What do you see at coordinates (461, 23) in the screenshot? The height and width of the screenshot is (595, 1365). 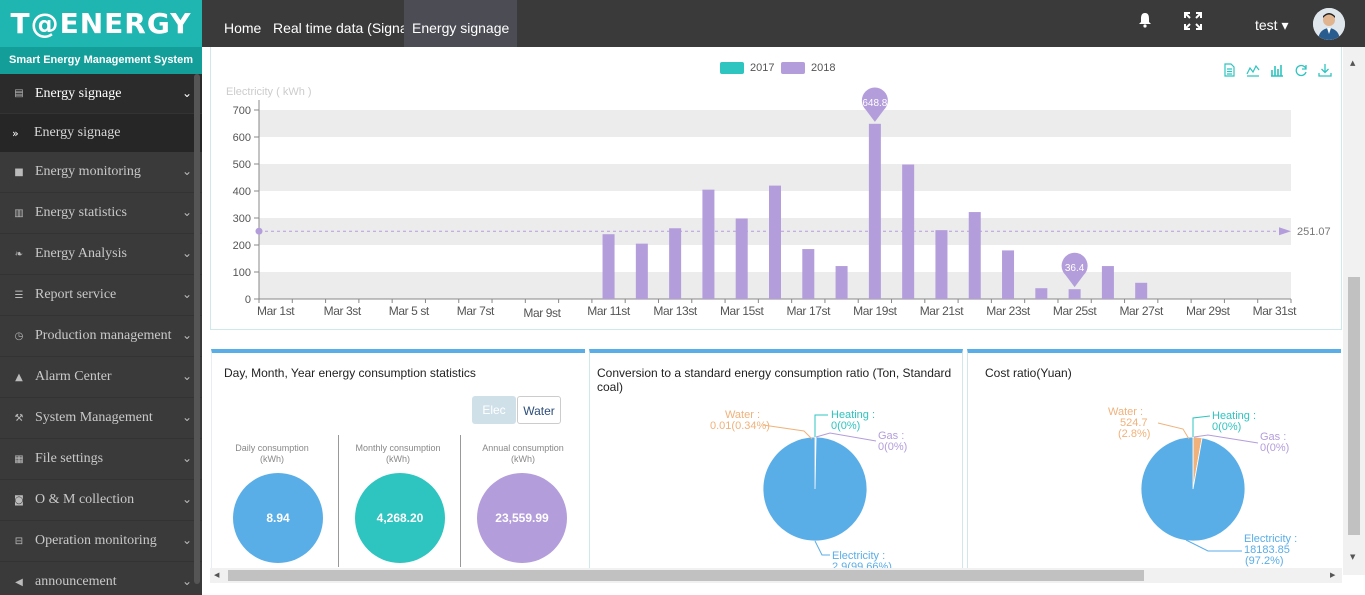 I see `tab-energy-signage: Energy signage` at bounding box center [461, 23].